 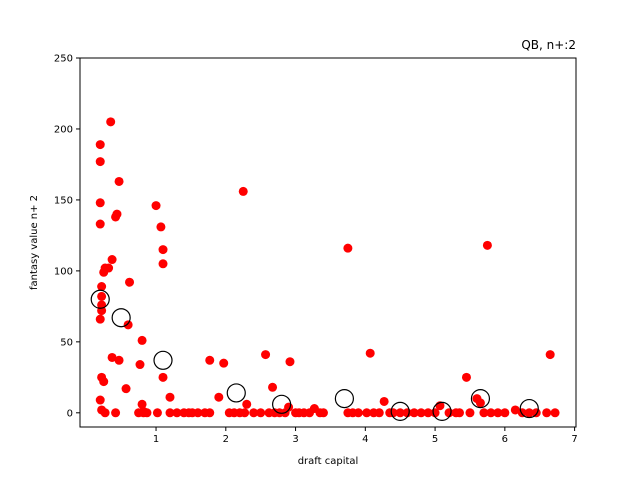 What do you see at coordinates (574, 439) in the screenshot?
I see `x-tick-label: 7` at bounding box center [574, 439].